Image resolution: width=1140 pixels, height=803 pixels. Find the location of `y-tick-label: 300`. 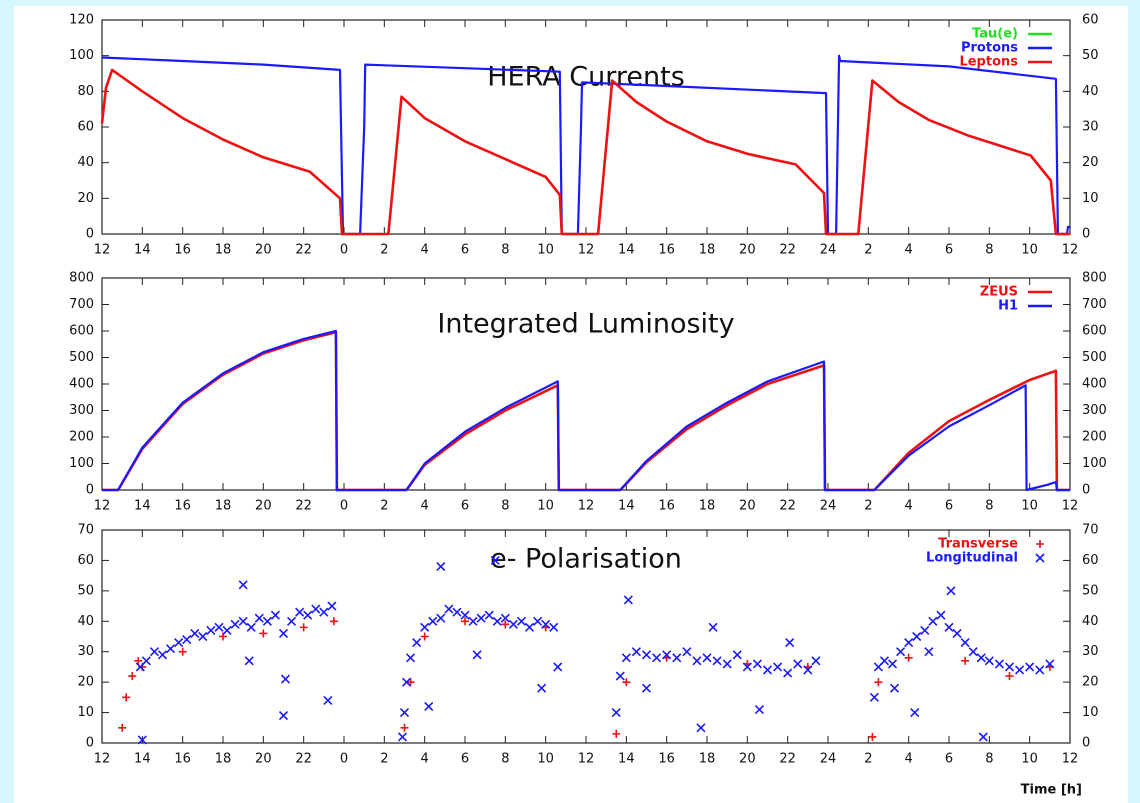

y-tick-label: 300 is located at coordinates (81, 410).